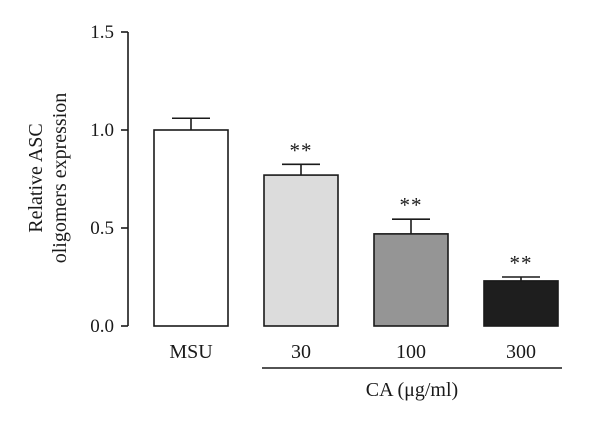 The height and width of the screenshot is (425, 600). I want to click on x-tick-label-MSU: MSU, so click(191, 352).